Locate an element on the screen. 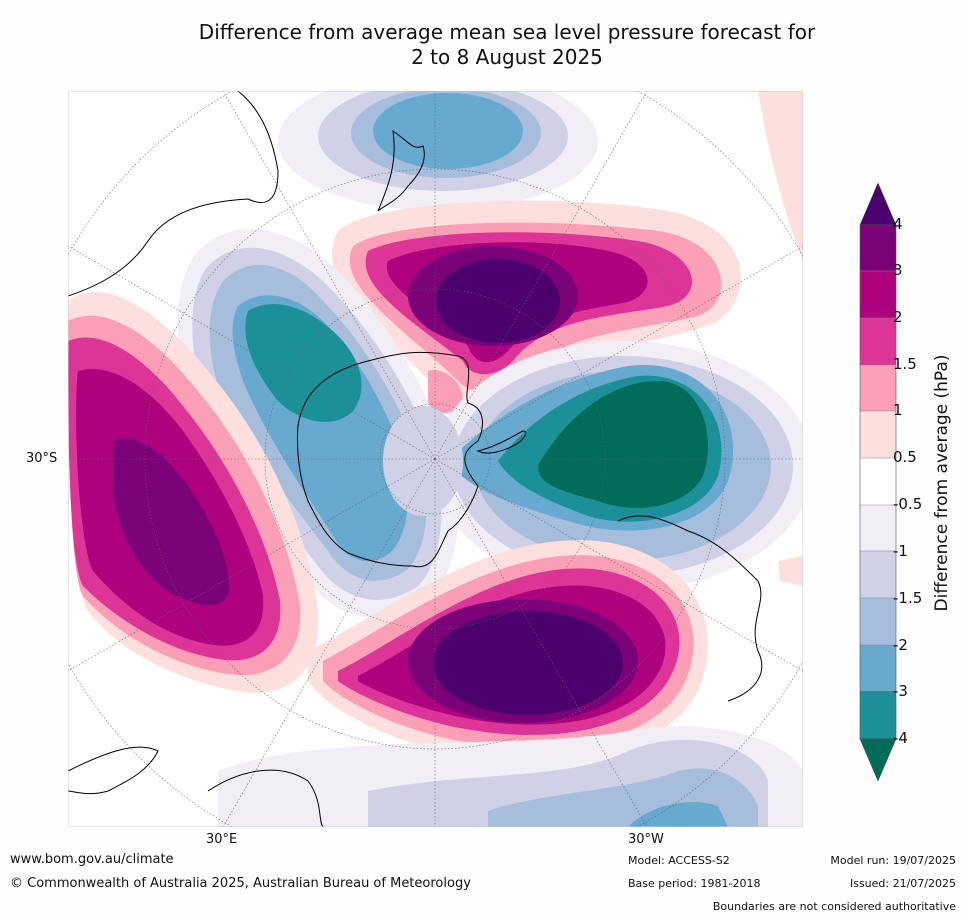 This screenshot has width=965, height=919. colorbar-tick-1.5: 1.5 is located at coordinates (905, 364).